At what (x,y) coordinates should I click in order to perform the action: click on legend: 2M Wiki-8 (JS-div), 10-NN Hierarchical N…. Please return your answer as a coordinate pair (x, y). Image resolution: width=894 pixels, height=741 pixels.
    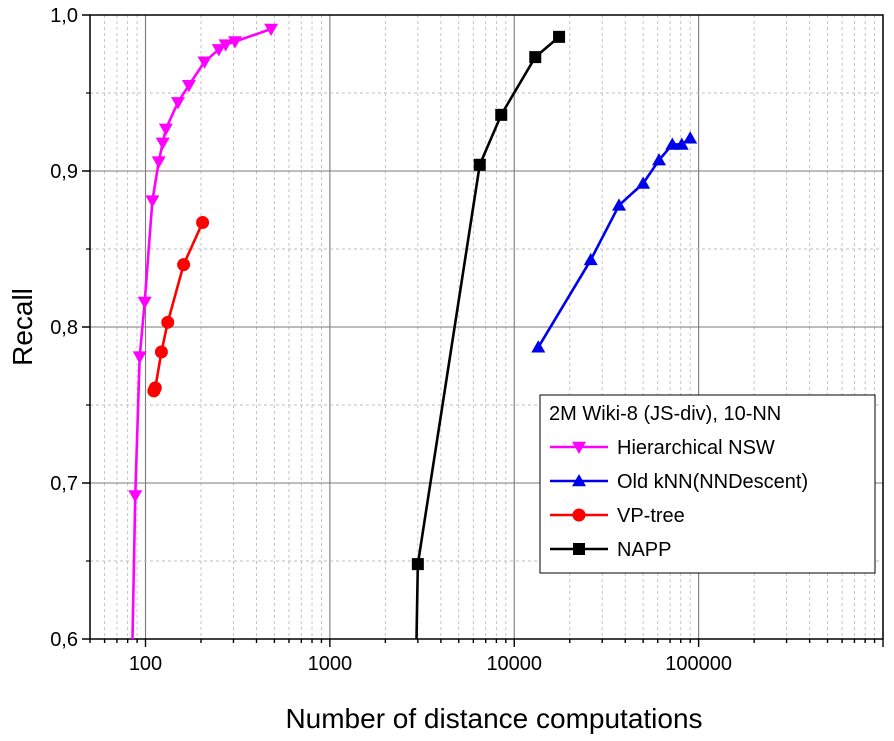
    Looking at the image, I should click on (707, 484).